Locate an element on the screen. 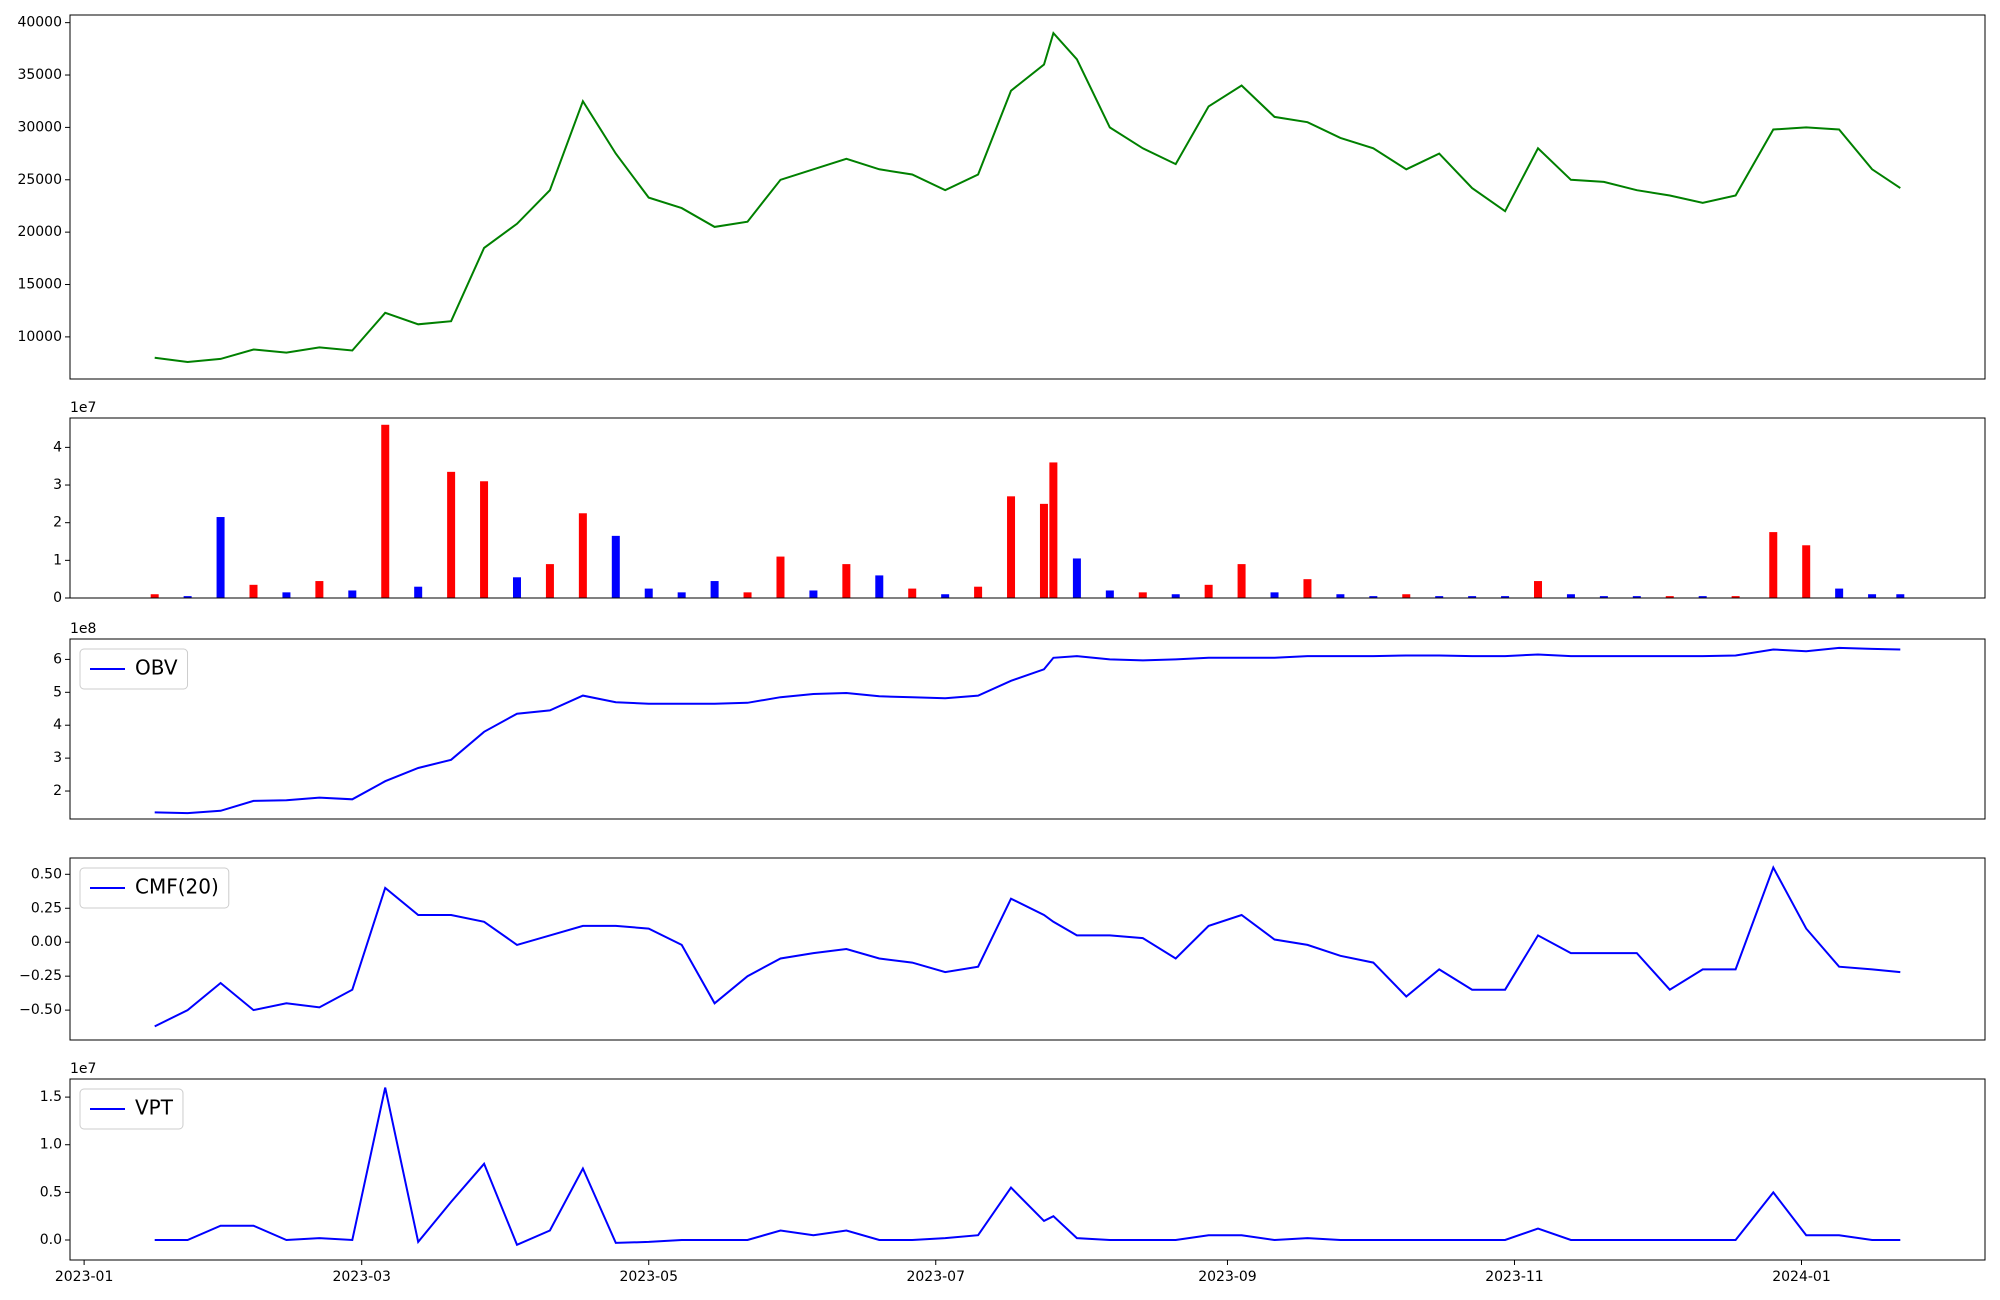 The height and width of the screenshot is (1300, 2000). y-tick-label: 0.00 is located at coordinates (46, 942).